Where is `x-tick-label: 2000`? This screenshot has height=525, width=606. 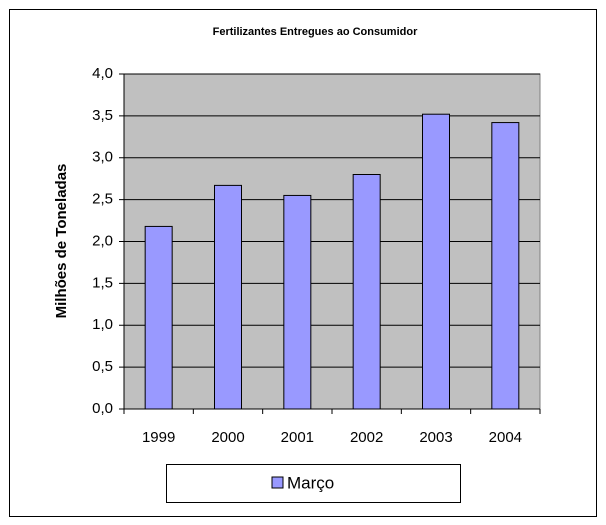 x-tick-label: 2000 is located at coordinates (227, 437).